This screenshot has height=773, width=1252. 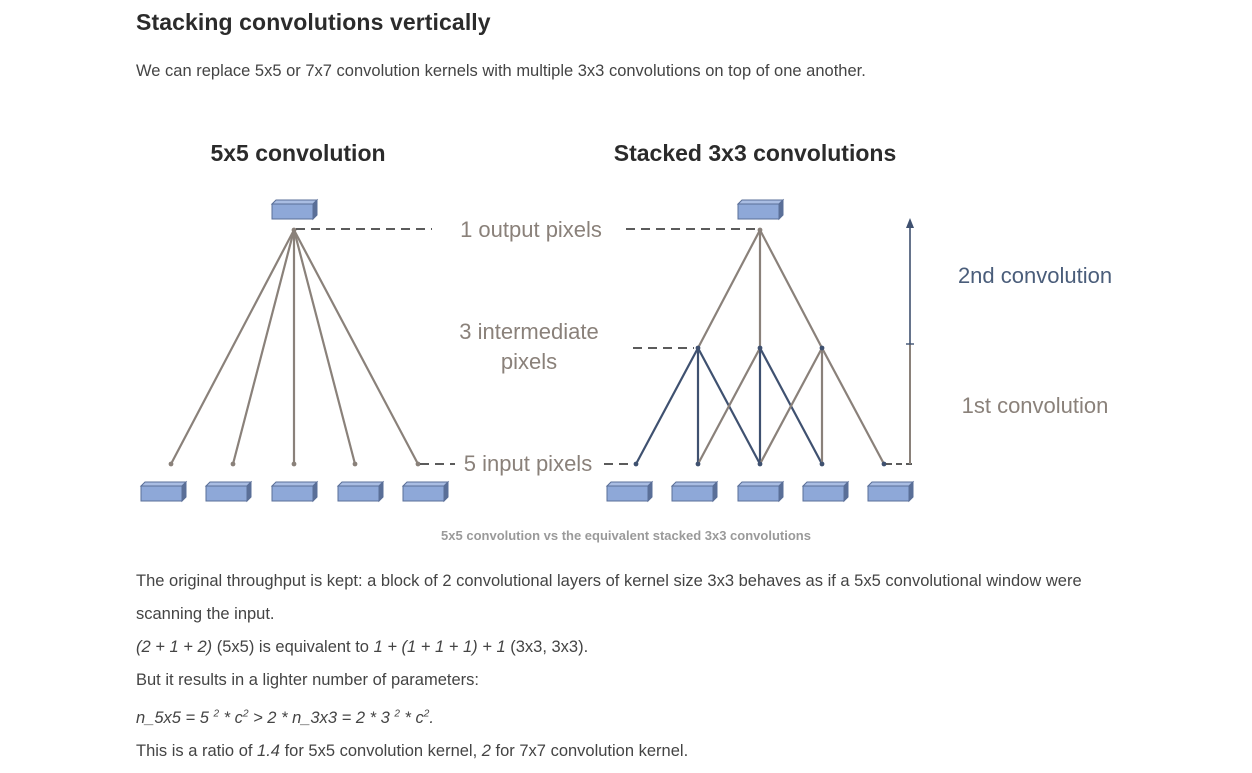 What do you see at coordinates (197, 750) in the screenshot?
I see `ratio-text-a: This is a ratio of` at bounding box center [197, 750].